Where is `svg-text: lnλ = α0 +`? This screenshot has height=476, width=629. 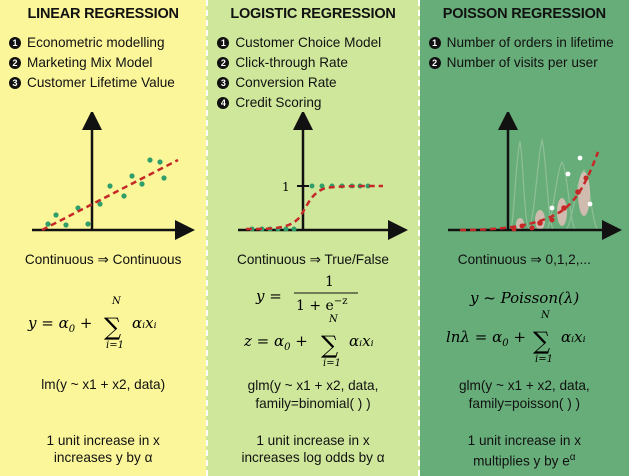
svg-text: lnλ = α0 + is located at coordinates (486, 338).